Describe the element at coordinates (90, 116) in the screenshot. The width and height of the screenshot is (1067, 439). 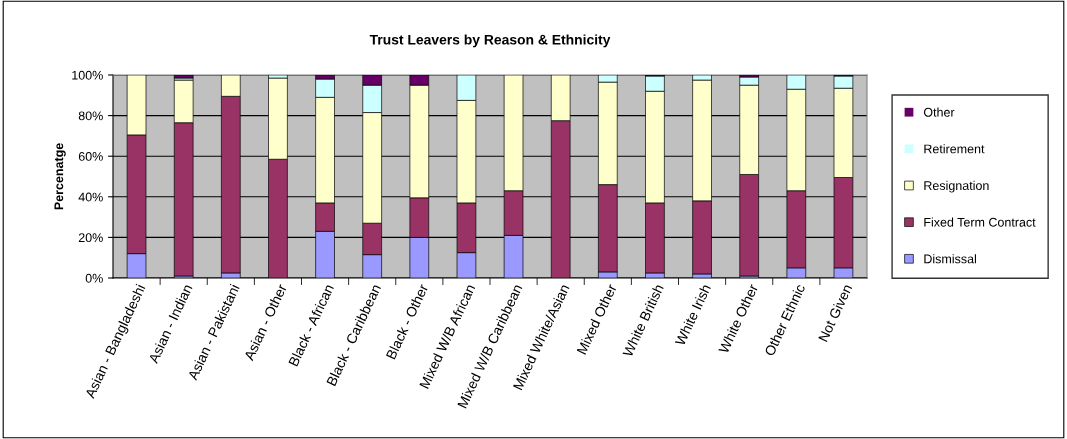
I see `y-tick-label: 80%` at that location.